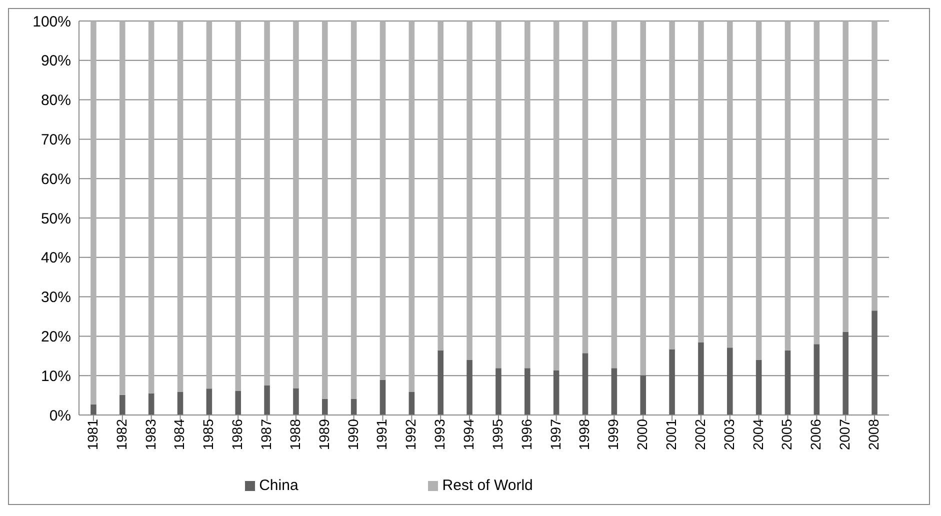 The image size is (941, 516). Describe the element at coordinates (786, 434) in the screenshot. I see `x-tick-label: 2005` at that location.